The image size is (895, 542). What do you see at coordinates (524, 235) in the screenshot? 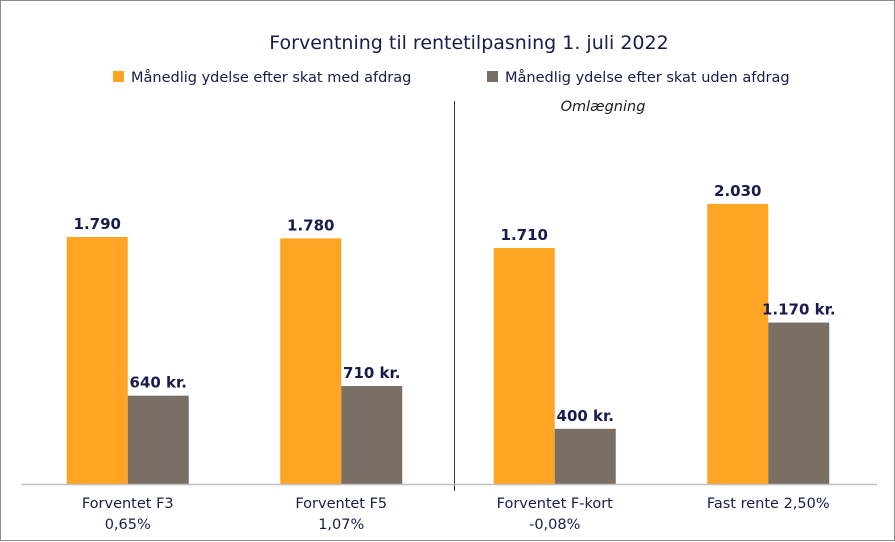
I see `data-label: 1.710` at bounding box center [524, 235].